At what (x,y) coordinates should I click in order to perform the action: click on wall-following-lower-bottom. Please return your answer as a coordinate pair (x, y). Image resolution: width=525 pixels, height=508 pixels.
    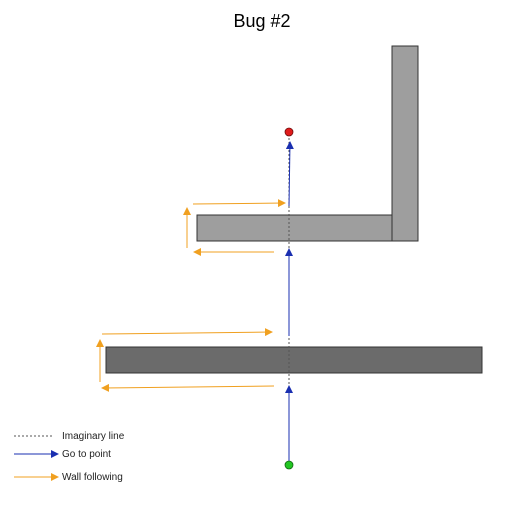
    Looking at the image, I should click on (188, 387).